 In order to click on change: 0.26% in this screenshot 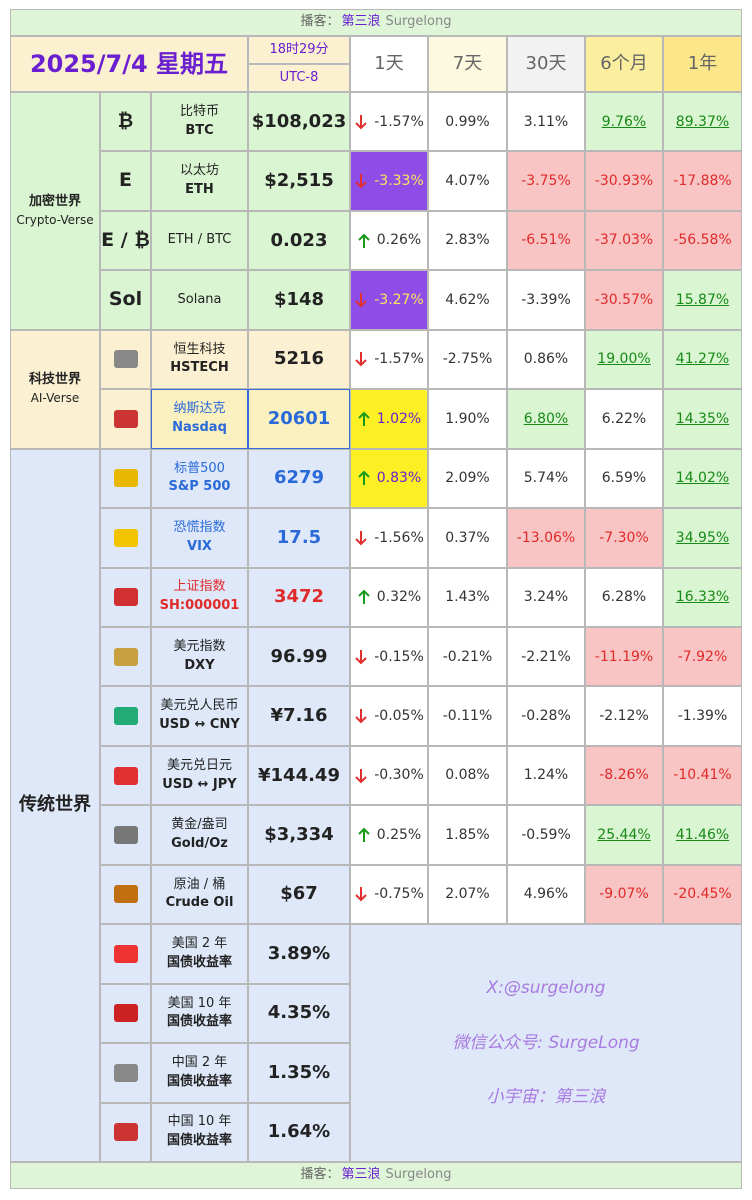, I will do `click(399, 240)`.